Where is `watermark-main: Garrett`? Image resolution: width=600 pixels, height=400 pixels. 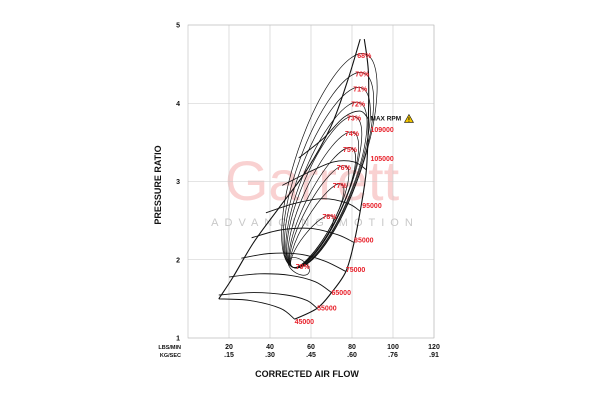 watermark-main: Garrett is located at coordinates (312, 180).